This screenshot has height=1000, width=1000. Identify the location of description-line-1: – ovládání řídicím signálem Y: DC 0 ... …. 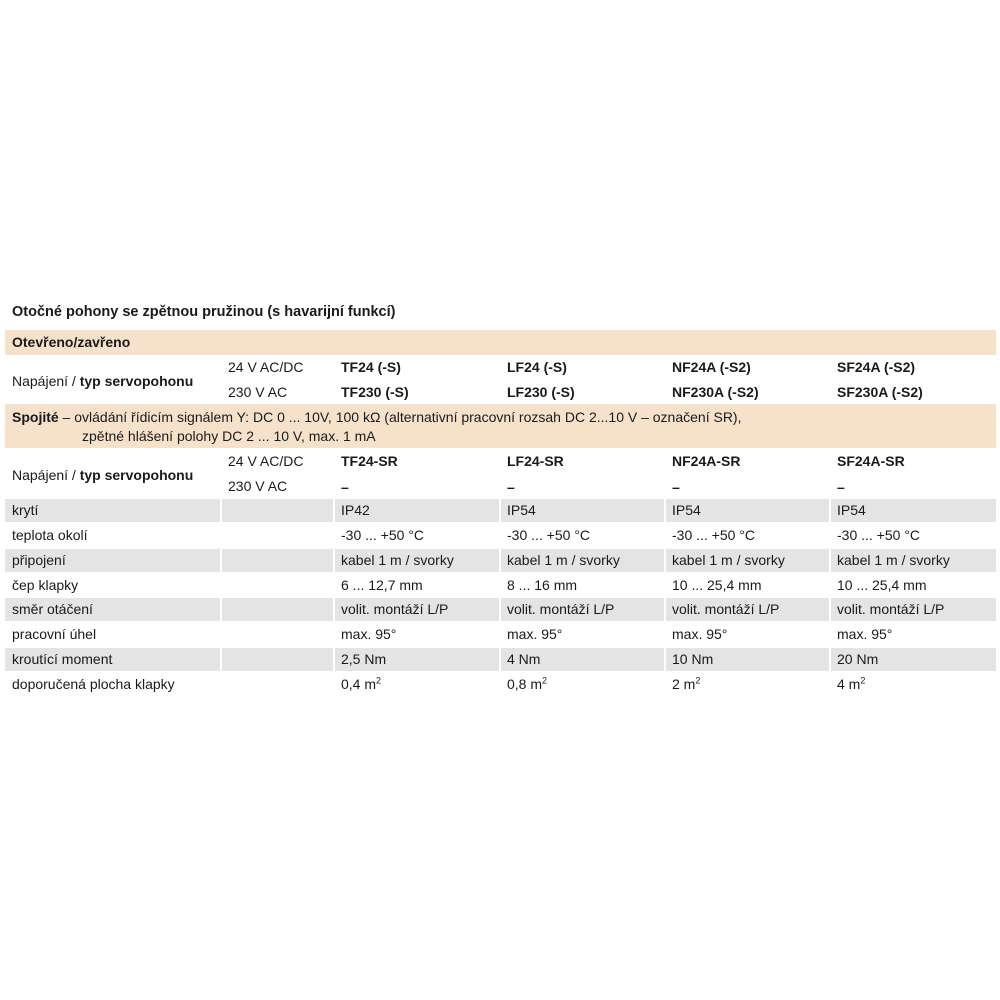
(400, 417).